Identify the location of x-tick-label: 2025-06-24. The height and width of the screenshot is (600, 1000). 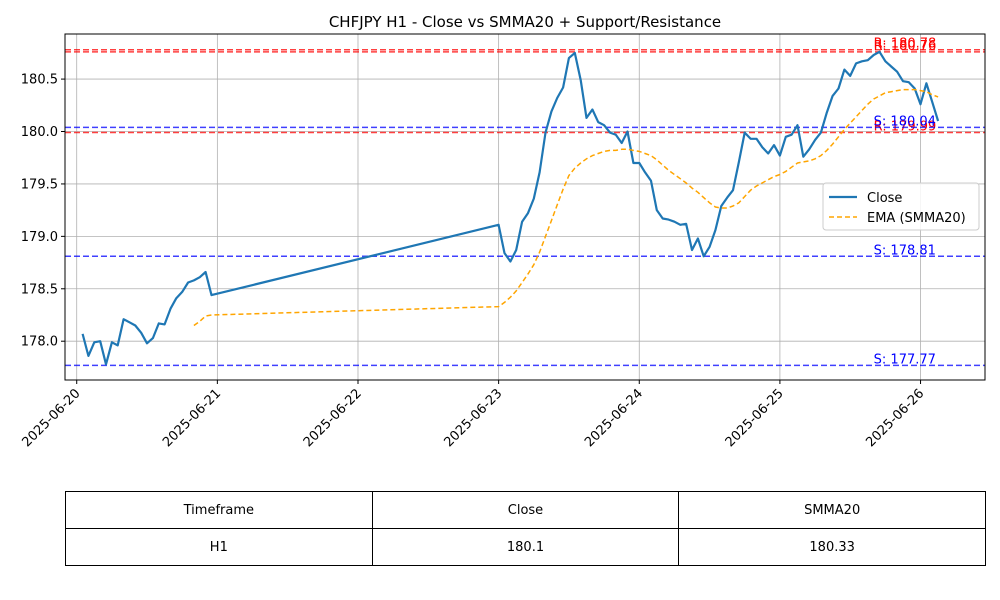
(614, 418).